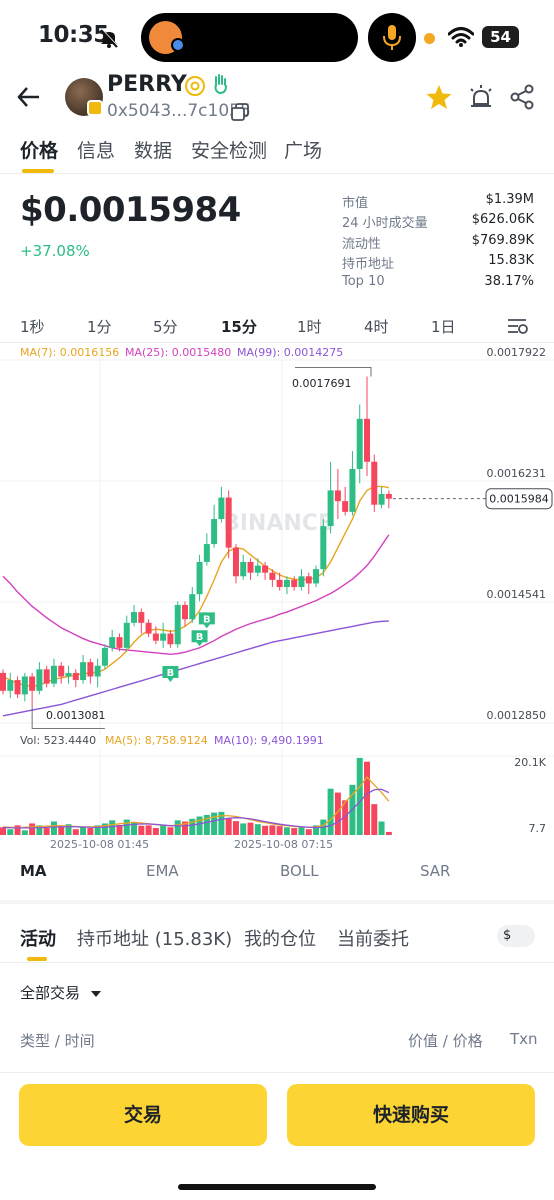 This screenshot has width=554, height=1200. Describe the element at coordinates (96, 151) in the screenshot. I see `tab-info: 信息` at that location.